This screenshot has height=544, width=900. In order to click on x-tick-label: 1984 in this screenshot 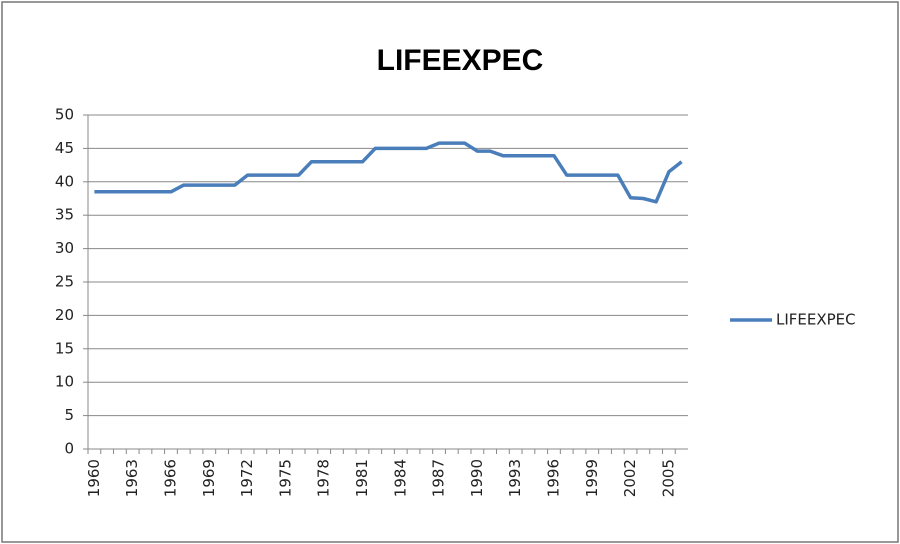, I will do `click(400, 478)`.